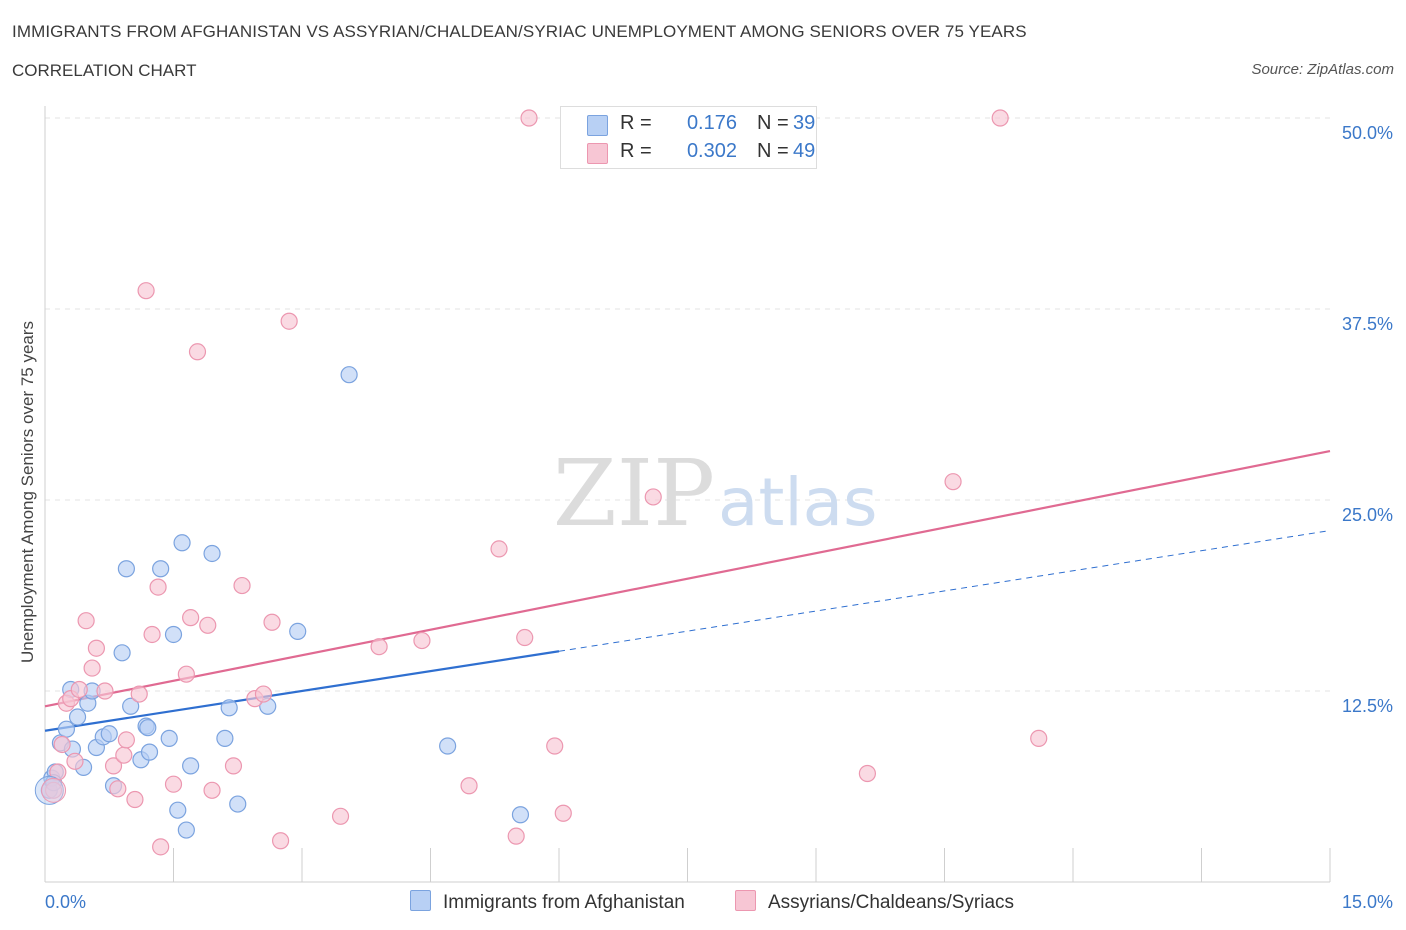 The width and height of the screenshot is (1406, 930). Describe the element at coordinates (715, 493) in the screenshot. I see `watermark: ZIP atlas` at that location.